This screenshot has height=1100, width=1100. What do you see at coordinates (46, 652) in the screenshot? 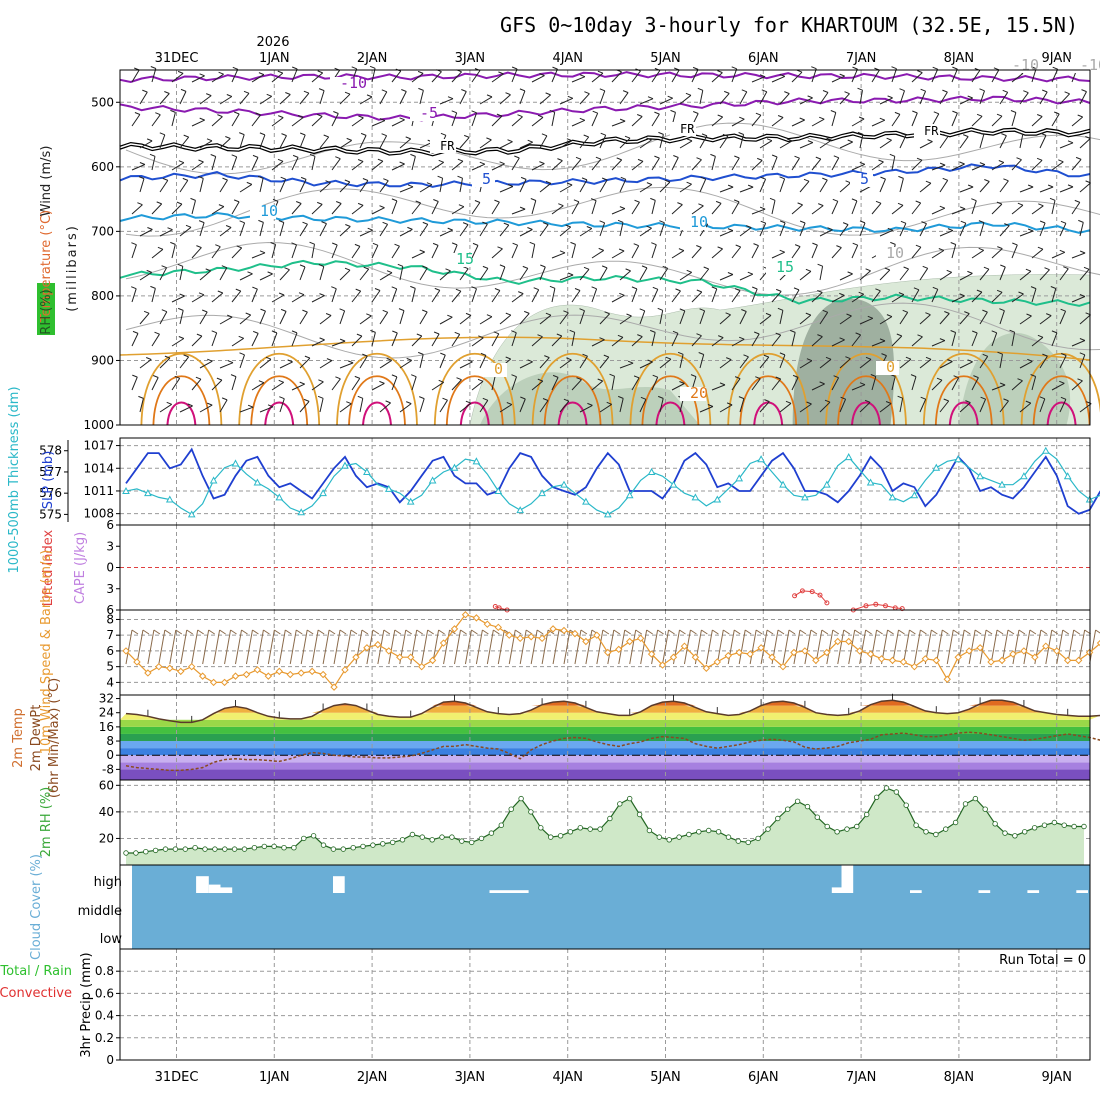
I see `wind10m-axis-label: 10m Wind Speed & Barbs (m/s)` at bounding box center [46, 652].